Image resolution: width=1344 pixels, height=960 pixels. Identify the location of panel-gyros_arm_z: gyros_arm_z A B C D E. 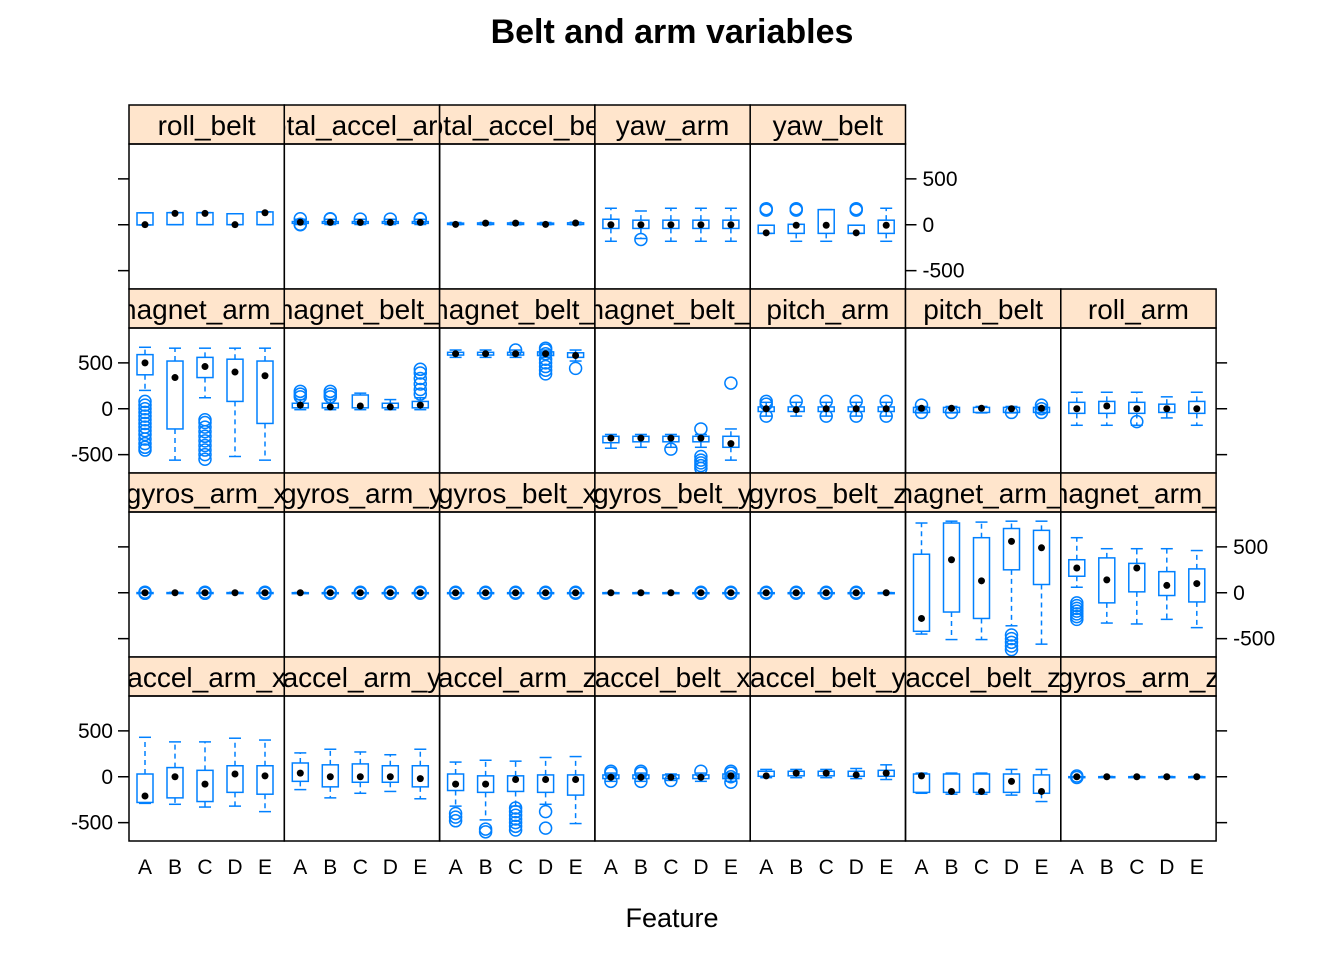
(1138, 767).